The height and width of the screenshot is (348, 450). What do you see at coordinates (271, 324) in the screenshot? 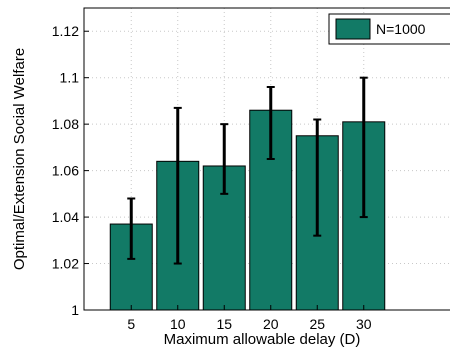
I see `x-tick-label: 20` at bounding box center [271, 324].